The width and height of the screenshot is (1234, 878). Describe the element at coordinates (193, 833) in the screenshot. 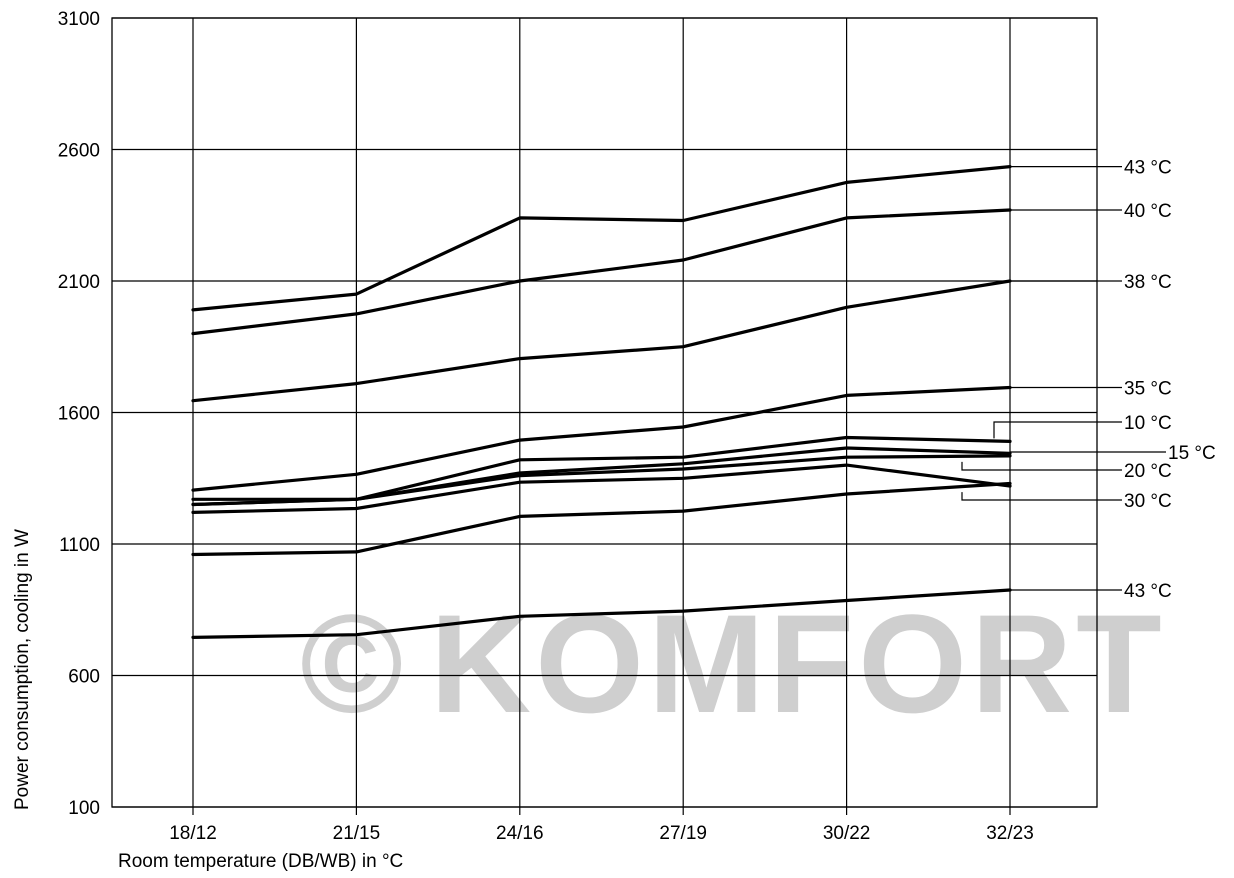

I see `x-tick-label-0: 18/12` at that location.